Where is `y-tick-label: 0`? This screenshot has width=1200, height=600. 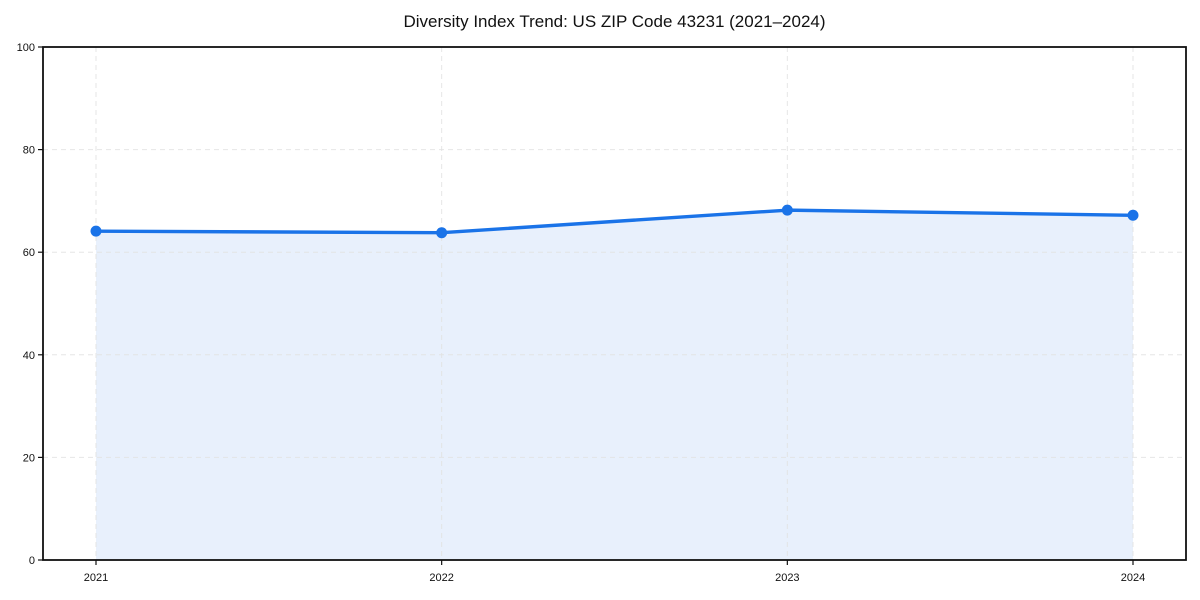
y-tick-label: 0 is located at coordinates (32, 561).